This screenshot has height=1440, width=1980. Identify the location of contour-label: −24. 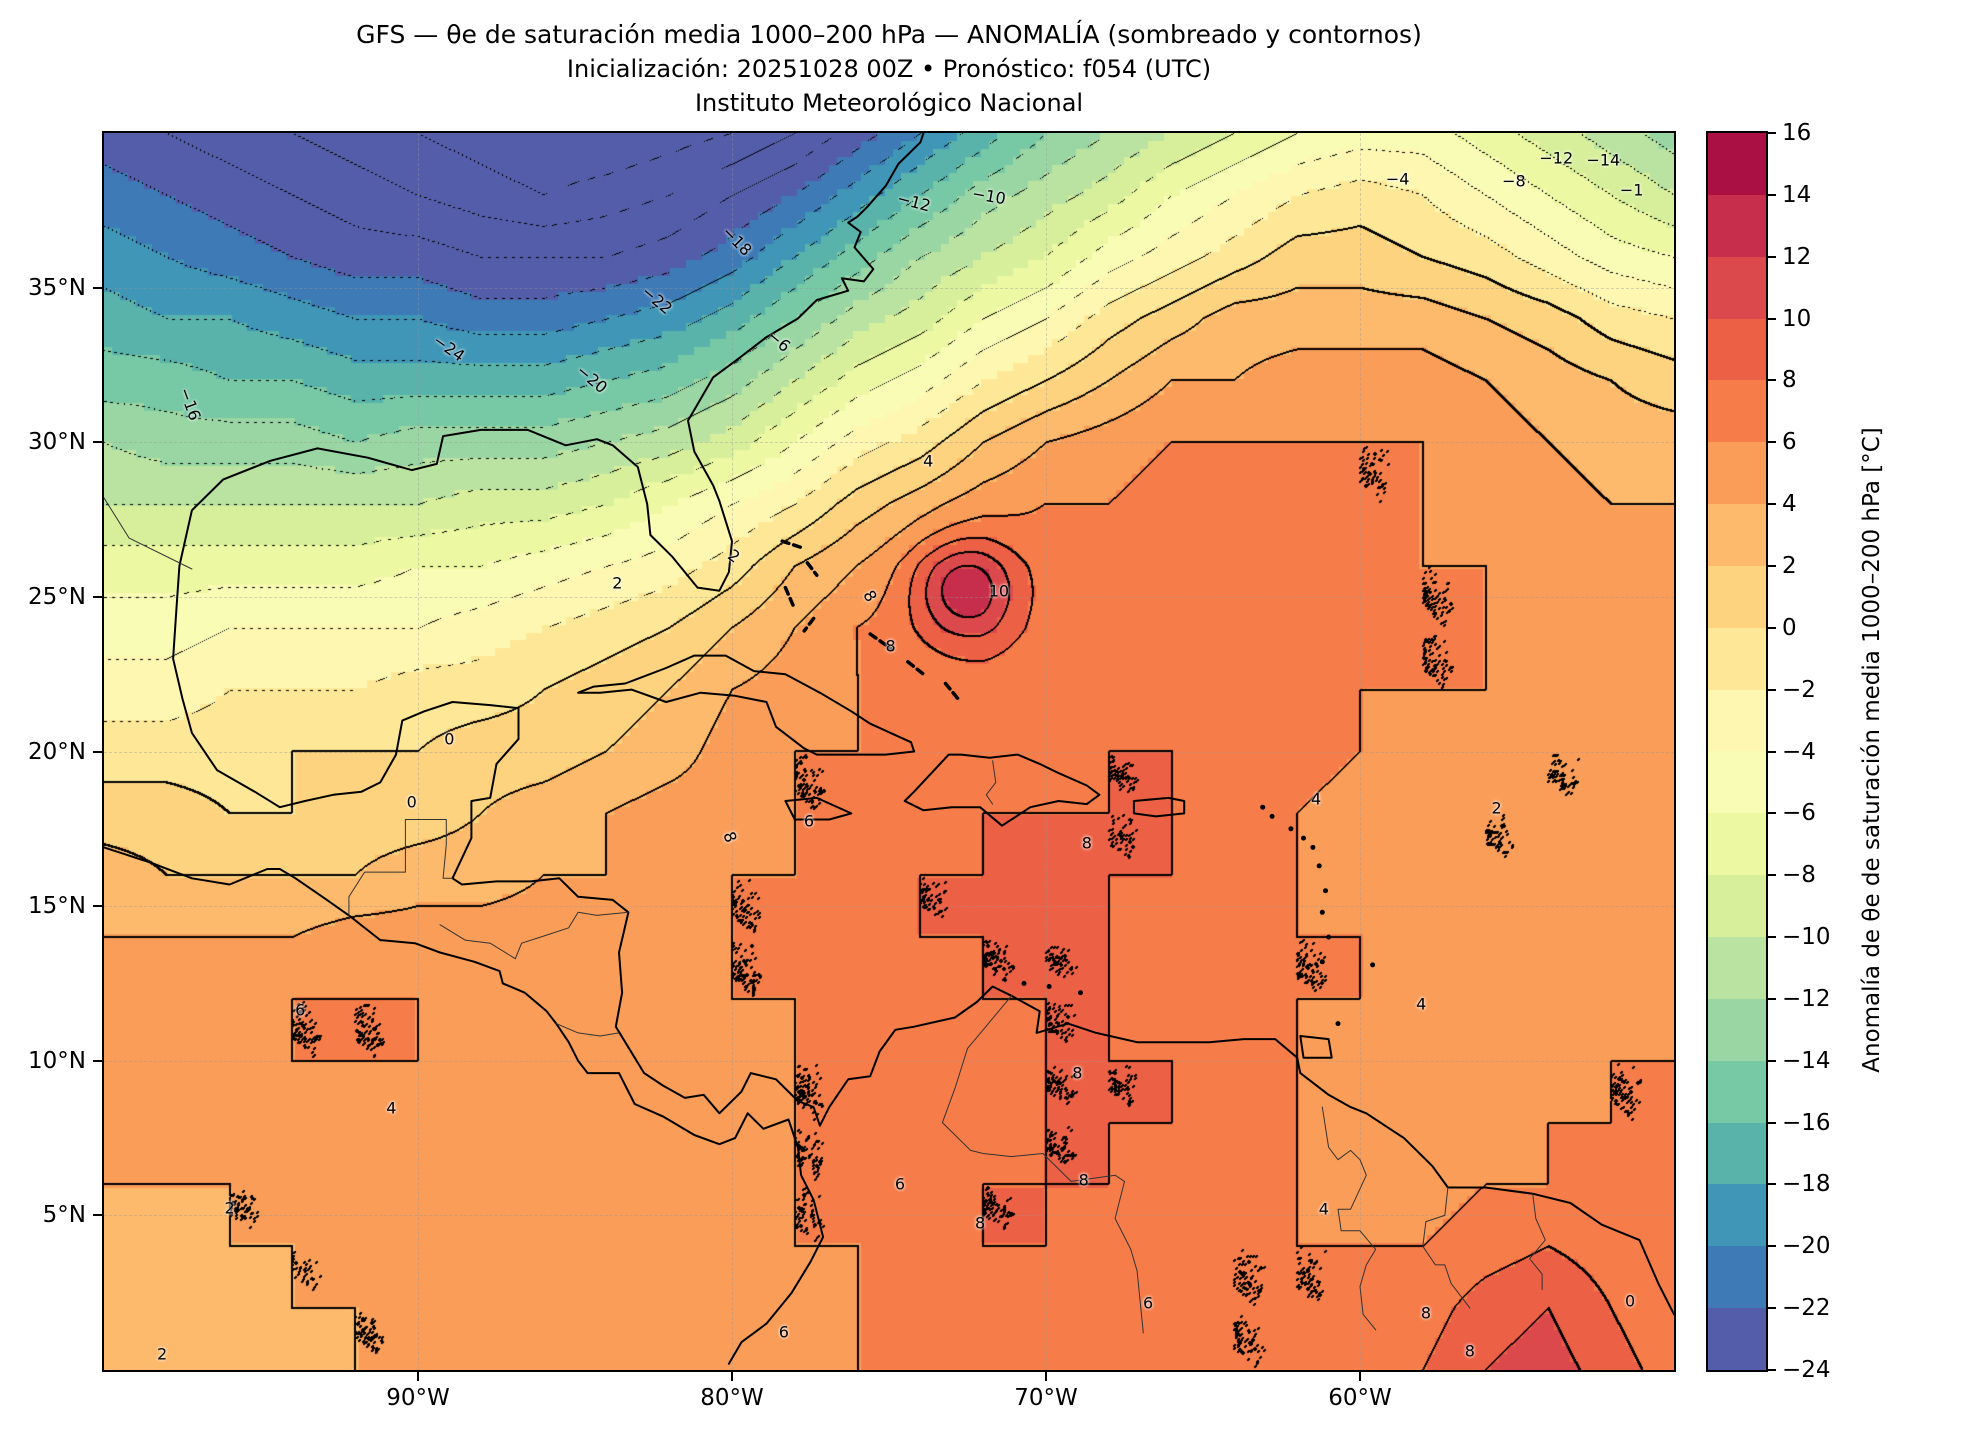
(449, 348).